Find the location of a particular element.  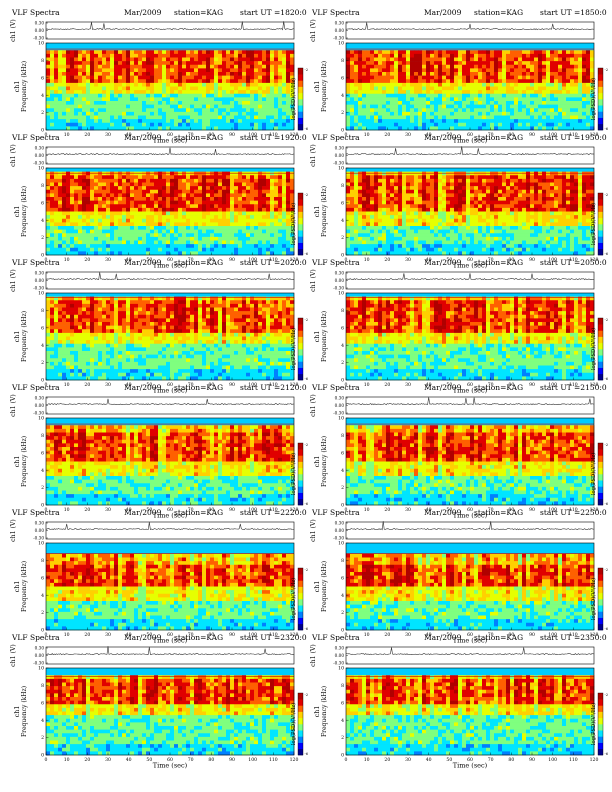

panel-date: Mar/2009 is located at coordinates (443, 12).